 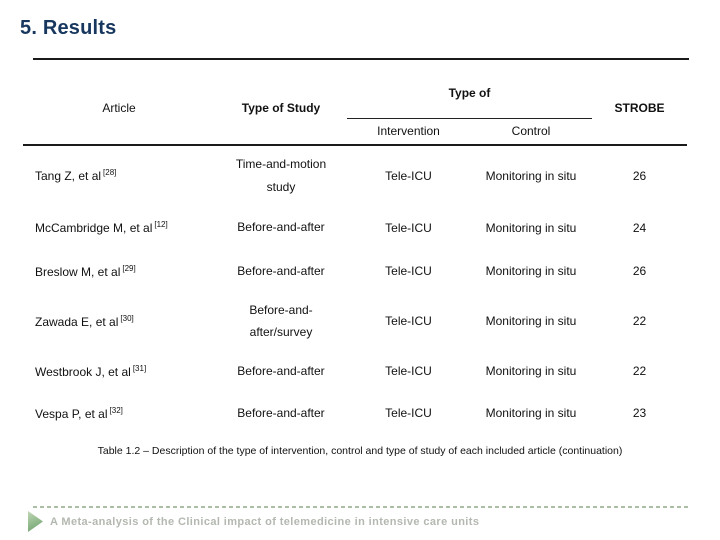 I want to click on column-header-article: Article, so click(x=119, y=108).